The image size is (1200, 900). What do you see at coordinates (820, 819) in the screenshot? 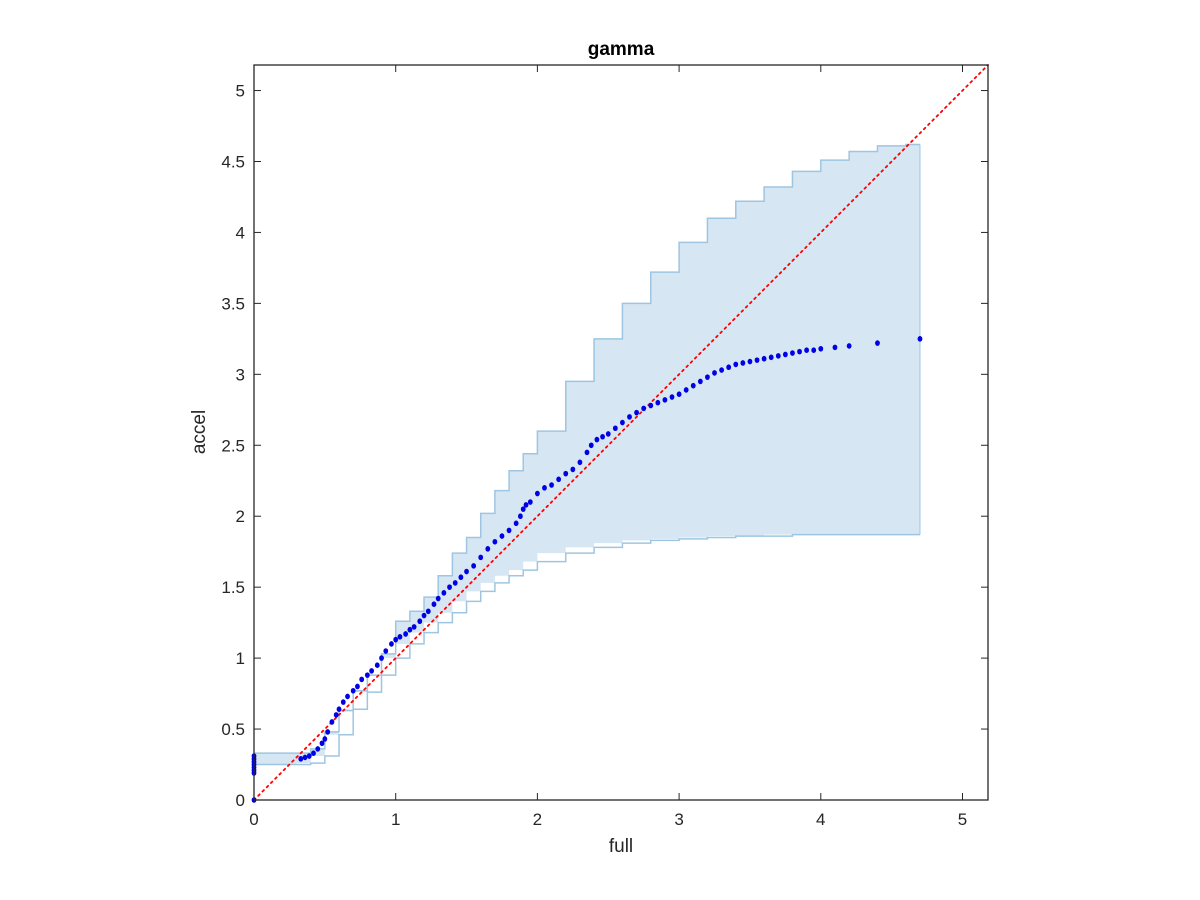
I see `x-tick-label: 4` at bounding box center [820, 819].